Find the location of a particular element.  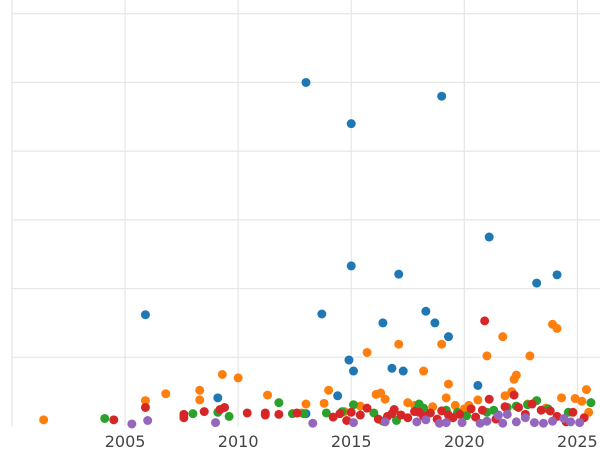

x-axis-ticks: 2005 2010 2015 2020 2025 is located at coordinates (351, 441).